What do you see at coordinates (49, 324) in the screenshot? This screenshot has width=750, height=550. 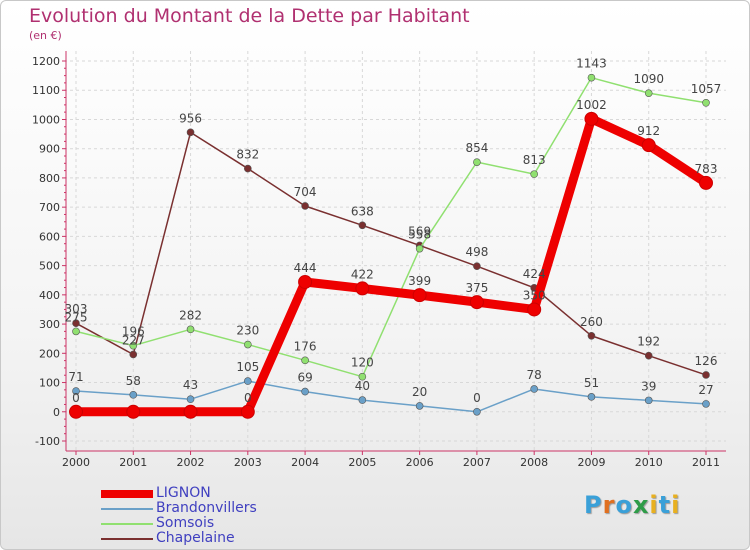 I see `y-tick-label: 300` at bounding box center [49, 324].